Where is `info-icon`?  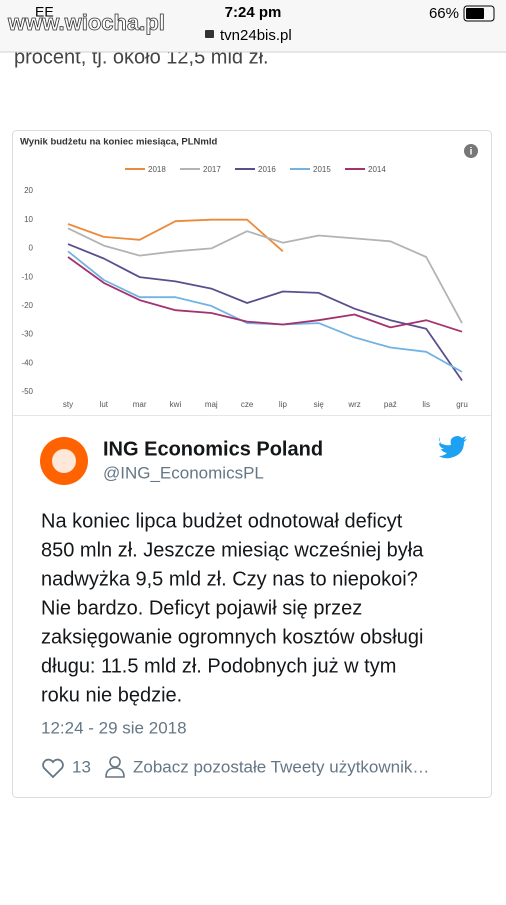
info-icon is located at coordinates (471, 151).